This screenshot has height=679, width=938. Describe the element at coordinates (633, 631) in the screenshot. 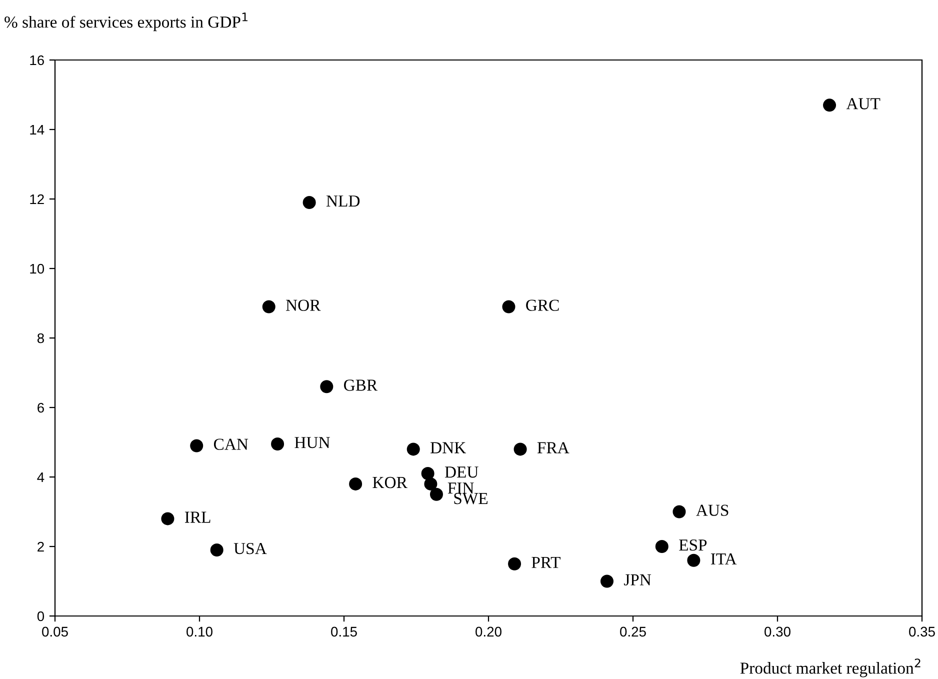

I see `x-tick-label: 0.25` at that location.